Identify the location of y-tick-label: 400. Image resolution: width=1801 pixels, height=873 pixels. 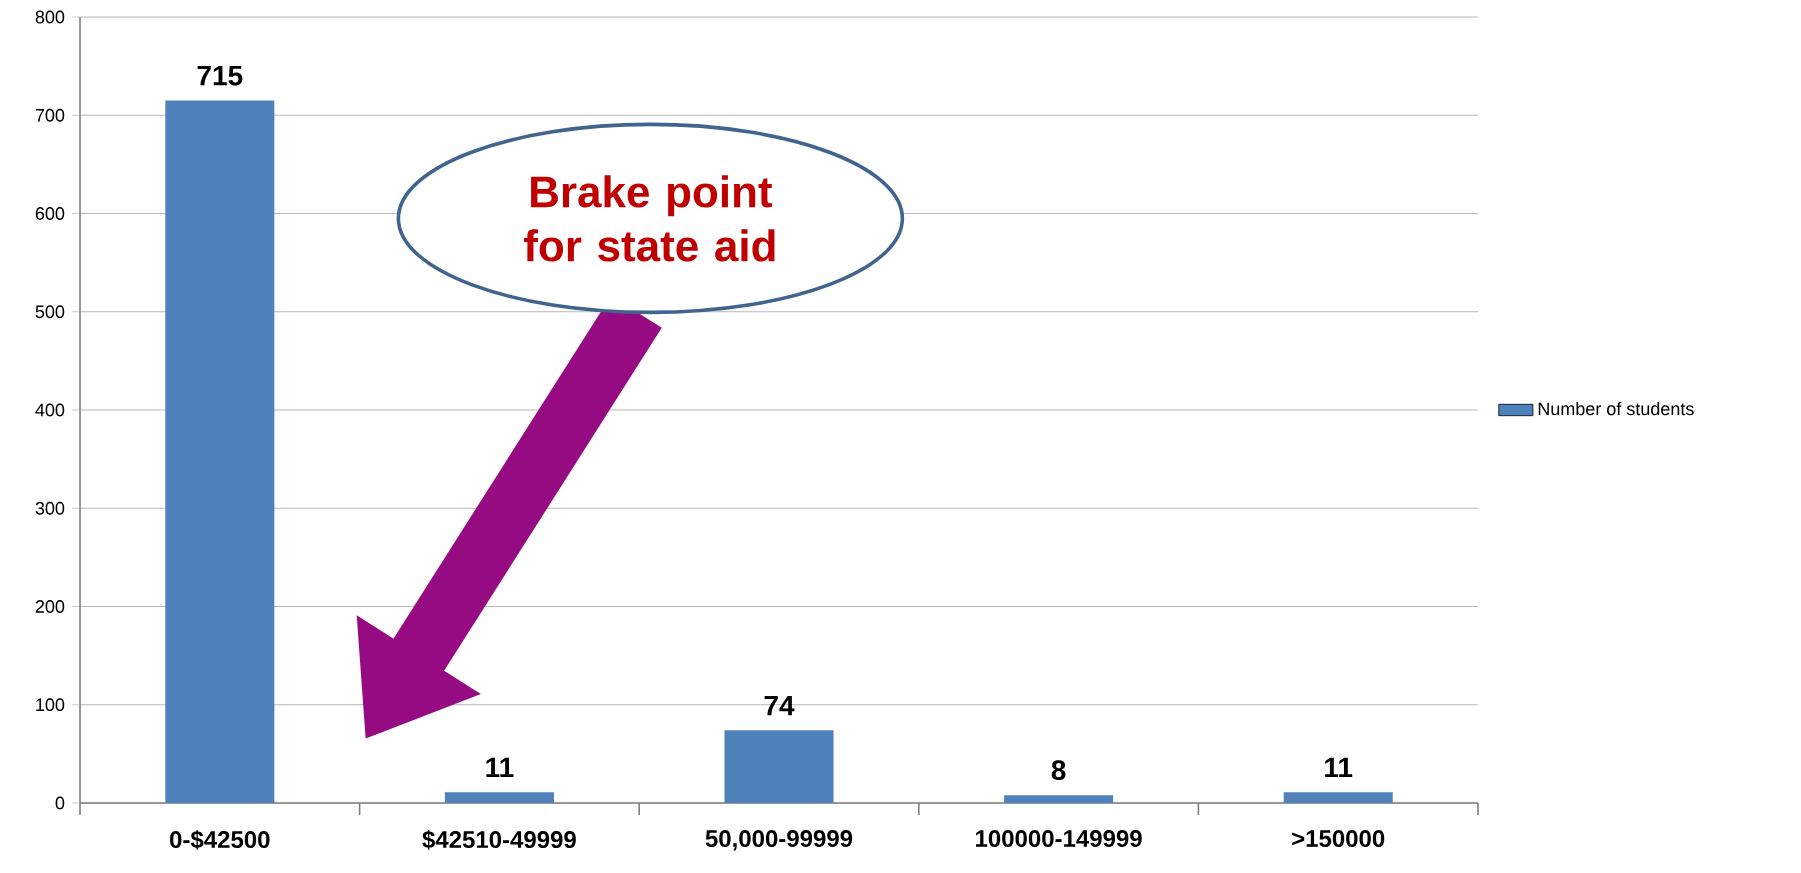
(50, 410).